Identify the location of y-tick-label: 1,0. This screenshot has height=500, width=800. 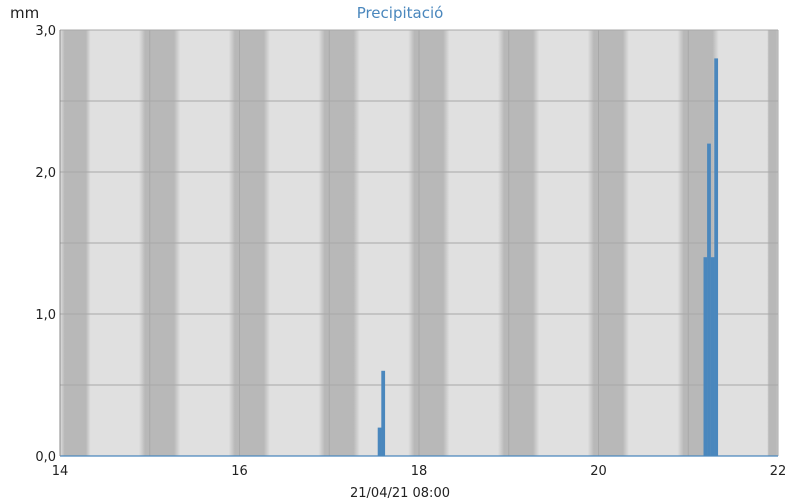
(45, 315).